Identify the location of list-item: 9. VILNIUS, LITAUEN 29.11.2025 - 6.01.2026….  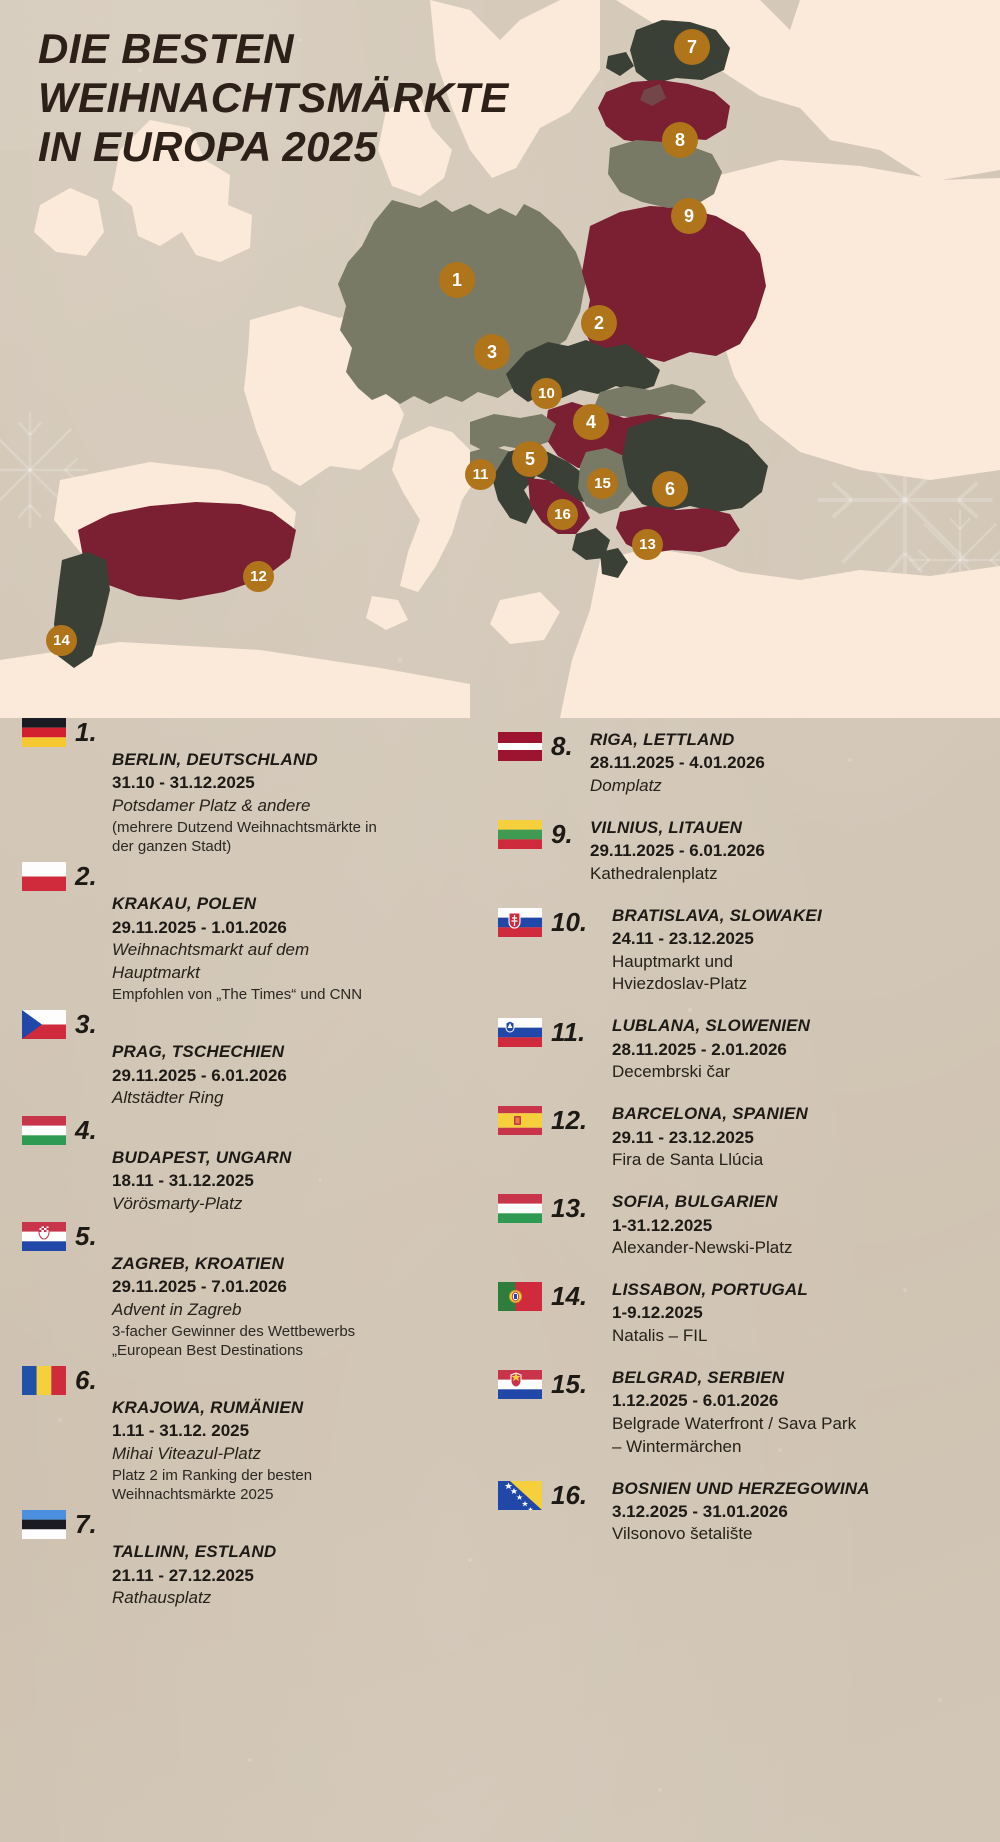
(708, 851).